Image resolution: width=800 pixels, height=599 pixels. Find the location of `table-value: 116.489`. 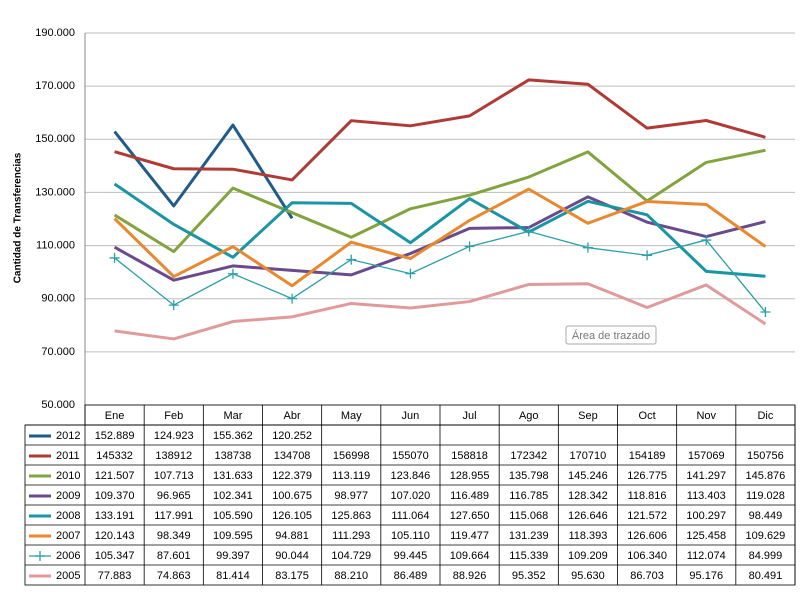

table-value: 116.489 is located at coordinates (469, 496).